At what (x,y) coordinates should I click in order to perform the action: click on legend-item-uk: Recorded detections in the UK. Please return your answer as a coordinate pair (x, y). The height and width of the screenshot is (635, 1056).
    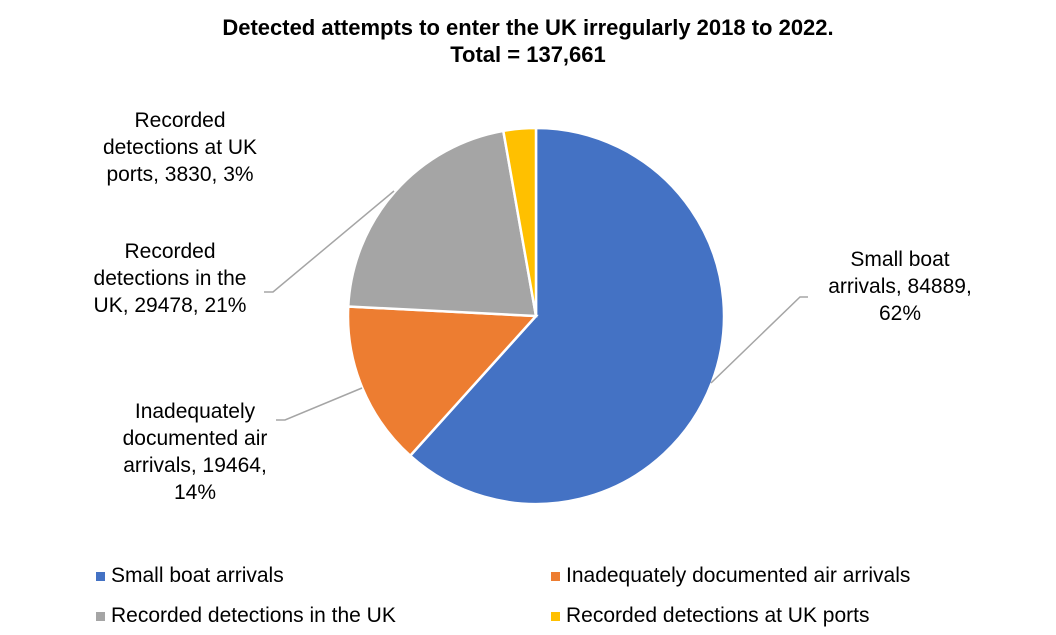
    Looking at the image, I should click on (246, 616).